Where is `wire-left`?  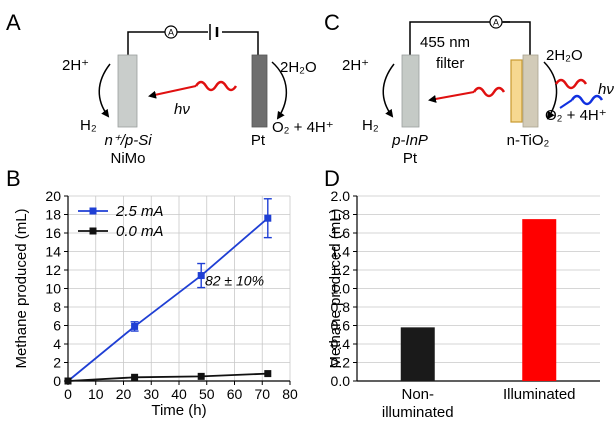
wire-left is located at coordinates (146, 43).